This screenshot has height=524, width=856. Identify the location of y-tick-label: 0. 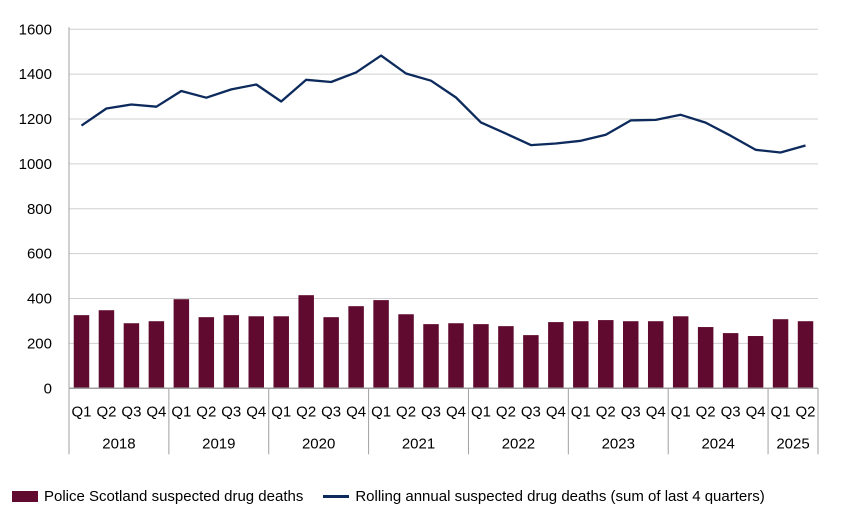
(48, 388).